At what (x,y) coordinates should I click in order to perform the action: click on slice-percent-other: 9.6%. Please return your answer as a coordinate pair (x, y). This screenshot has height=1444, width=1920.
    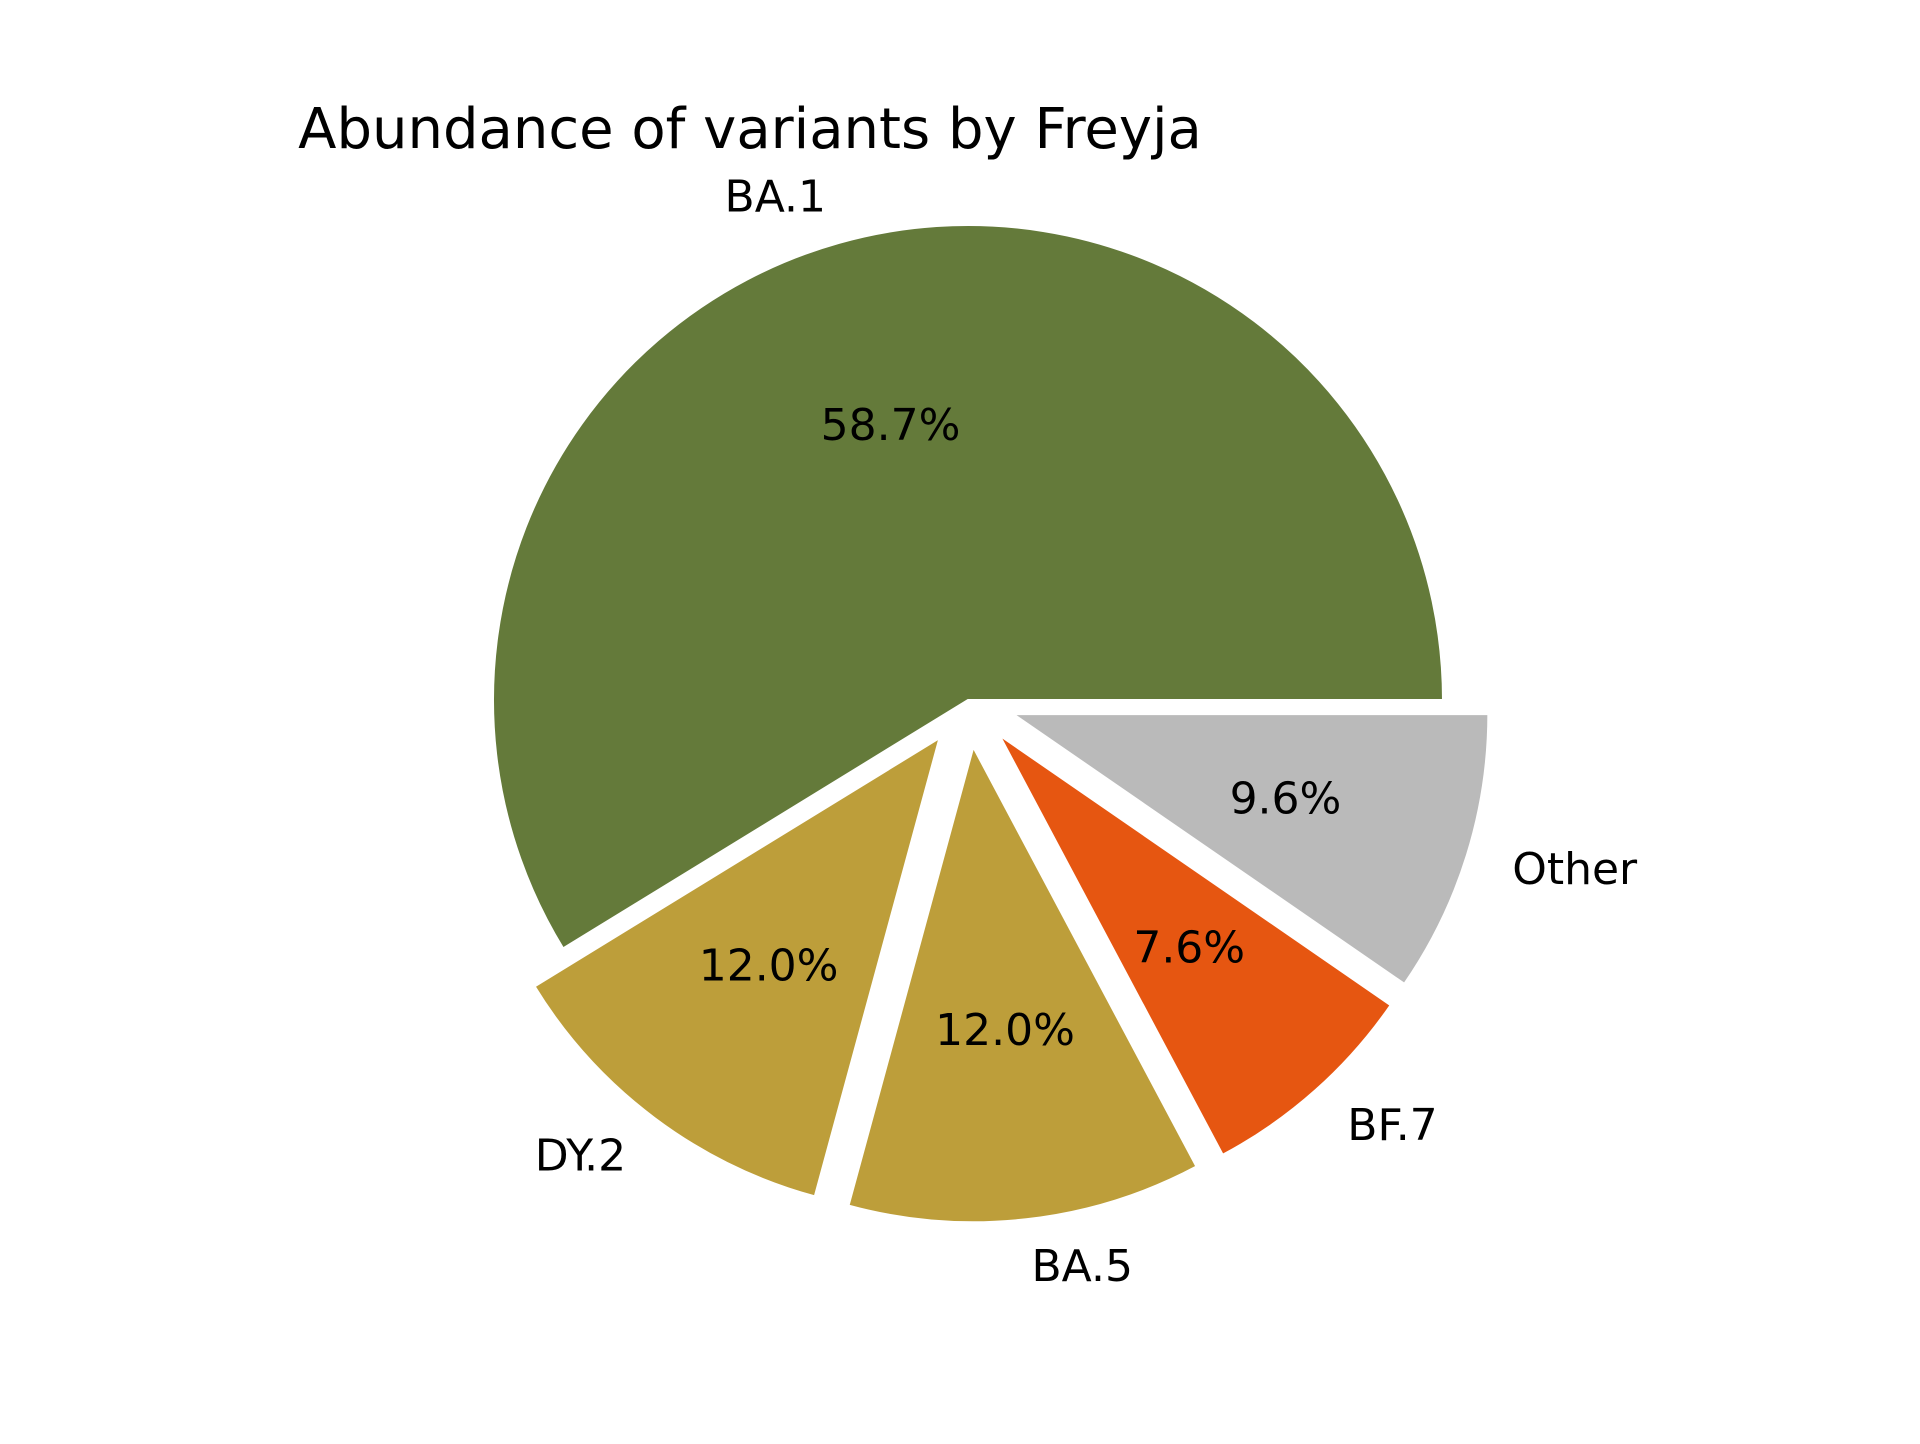
    Looking at the image, I should click on (1286, 798).